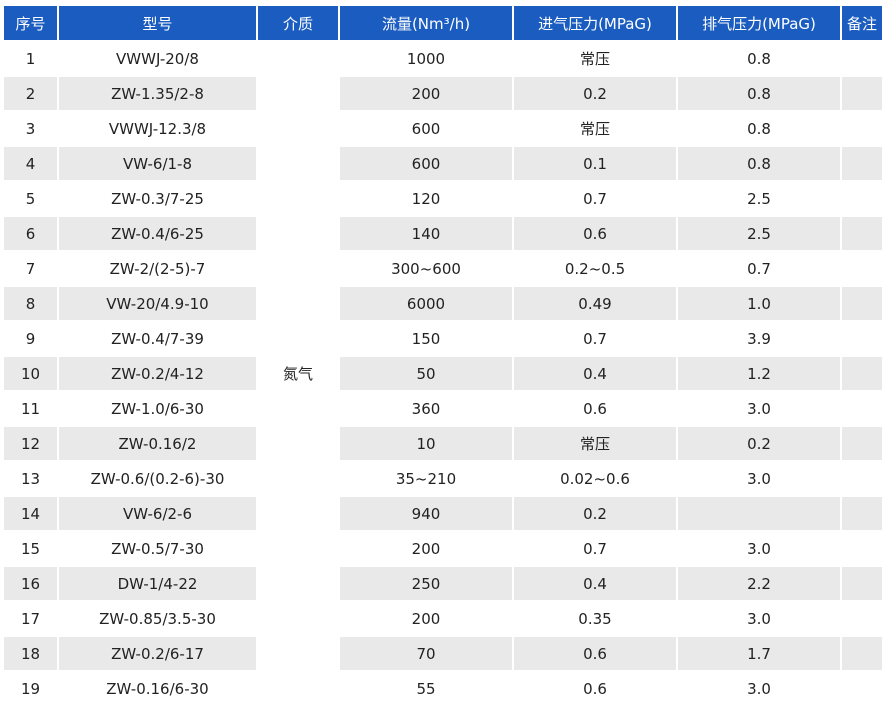 Image resolution: width=886 pixels, height=709 pixels. What do you see at coordinates (426, 373) in the screenshot?
I see `cell-flow: 50` at bounding box center [426, 373].